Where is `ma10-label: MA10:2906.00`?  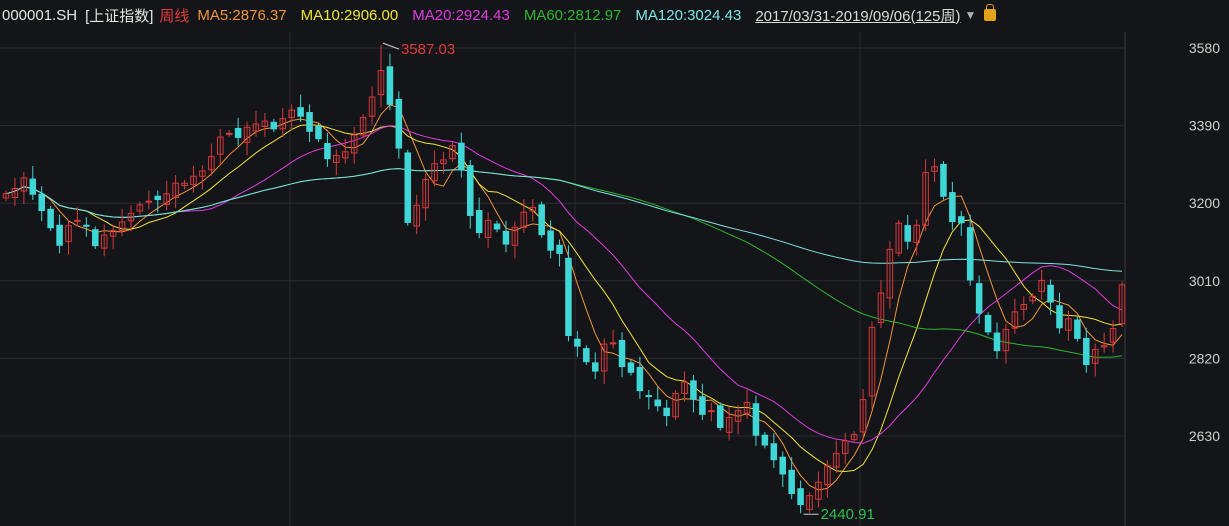
ma10-label: MA10:2906.00 is located at coordinates (349, 15).